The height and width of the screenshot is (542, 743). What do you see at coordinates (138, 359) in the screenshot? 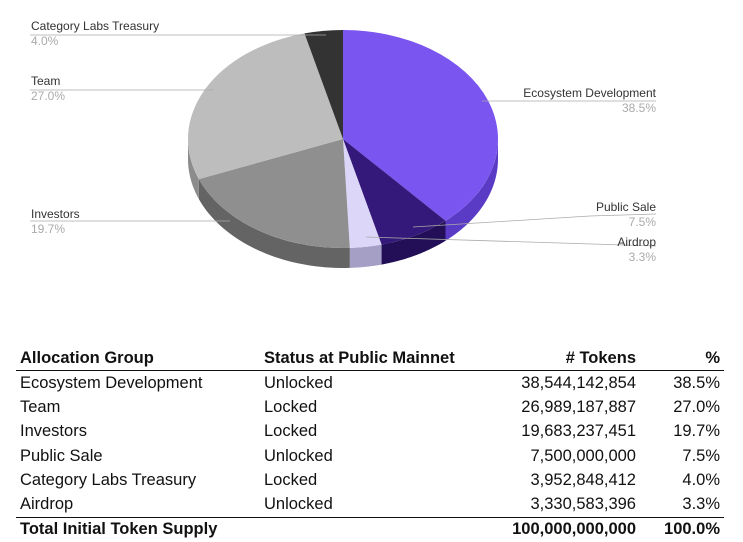
I see `header-group: Allocation Group` at bounding box center [138, 359].